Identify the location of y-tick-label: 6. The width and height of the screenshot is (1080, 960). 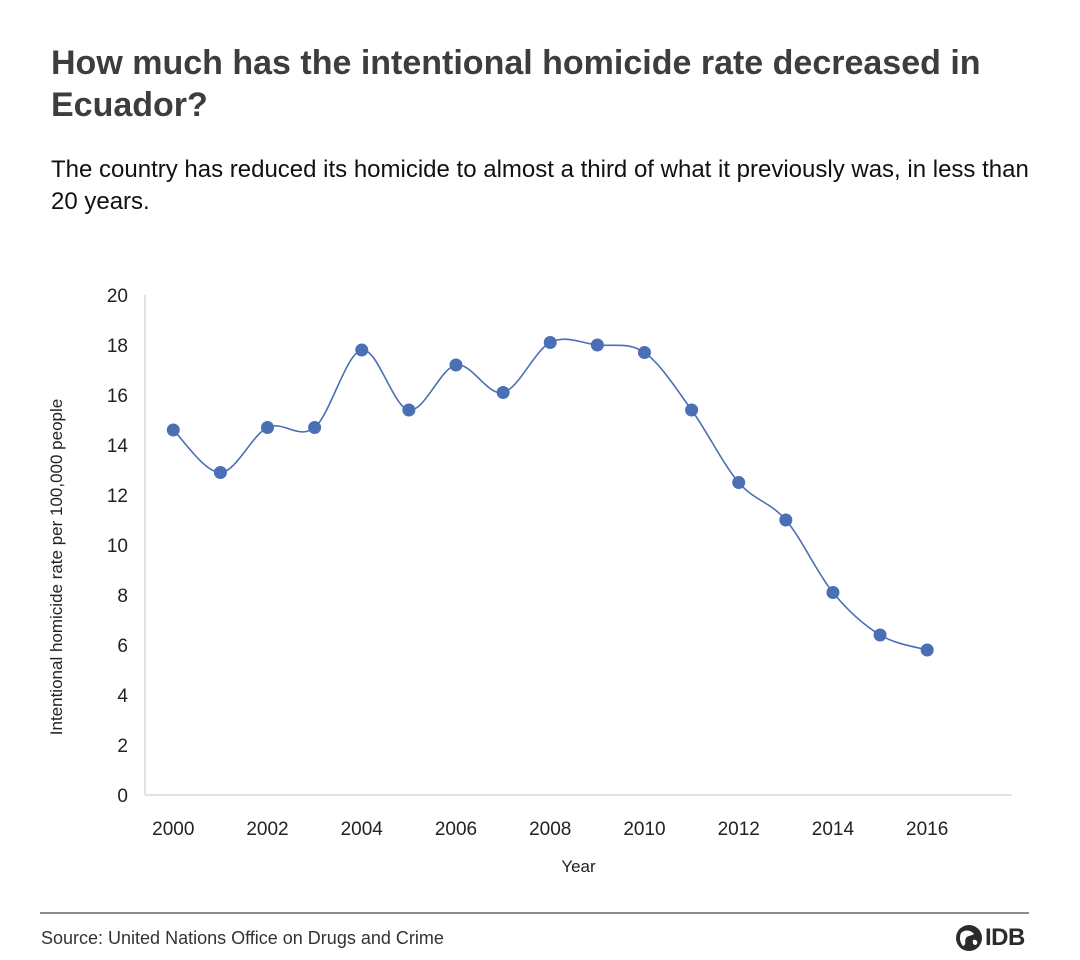
(122, 646).